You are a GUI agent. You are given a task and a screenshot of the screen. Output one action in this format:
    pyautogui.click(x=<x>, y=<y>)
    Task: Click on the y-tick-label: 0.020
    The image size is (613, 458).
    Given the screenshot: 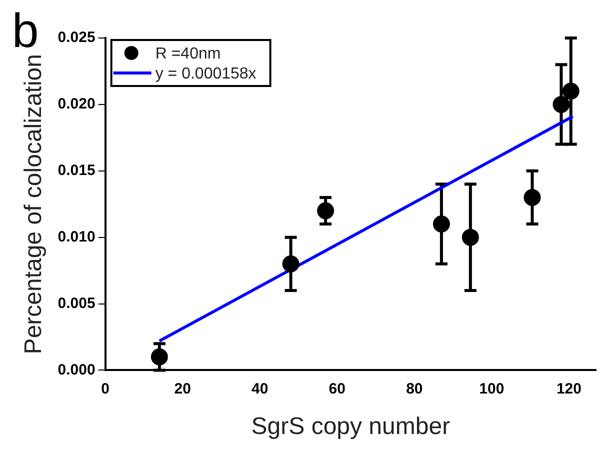 What is the action you would take?
    pyautogui.click(x=77, y=104)
    